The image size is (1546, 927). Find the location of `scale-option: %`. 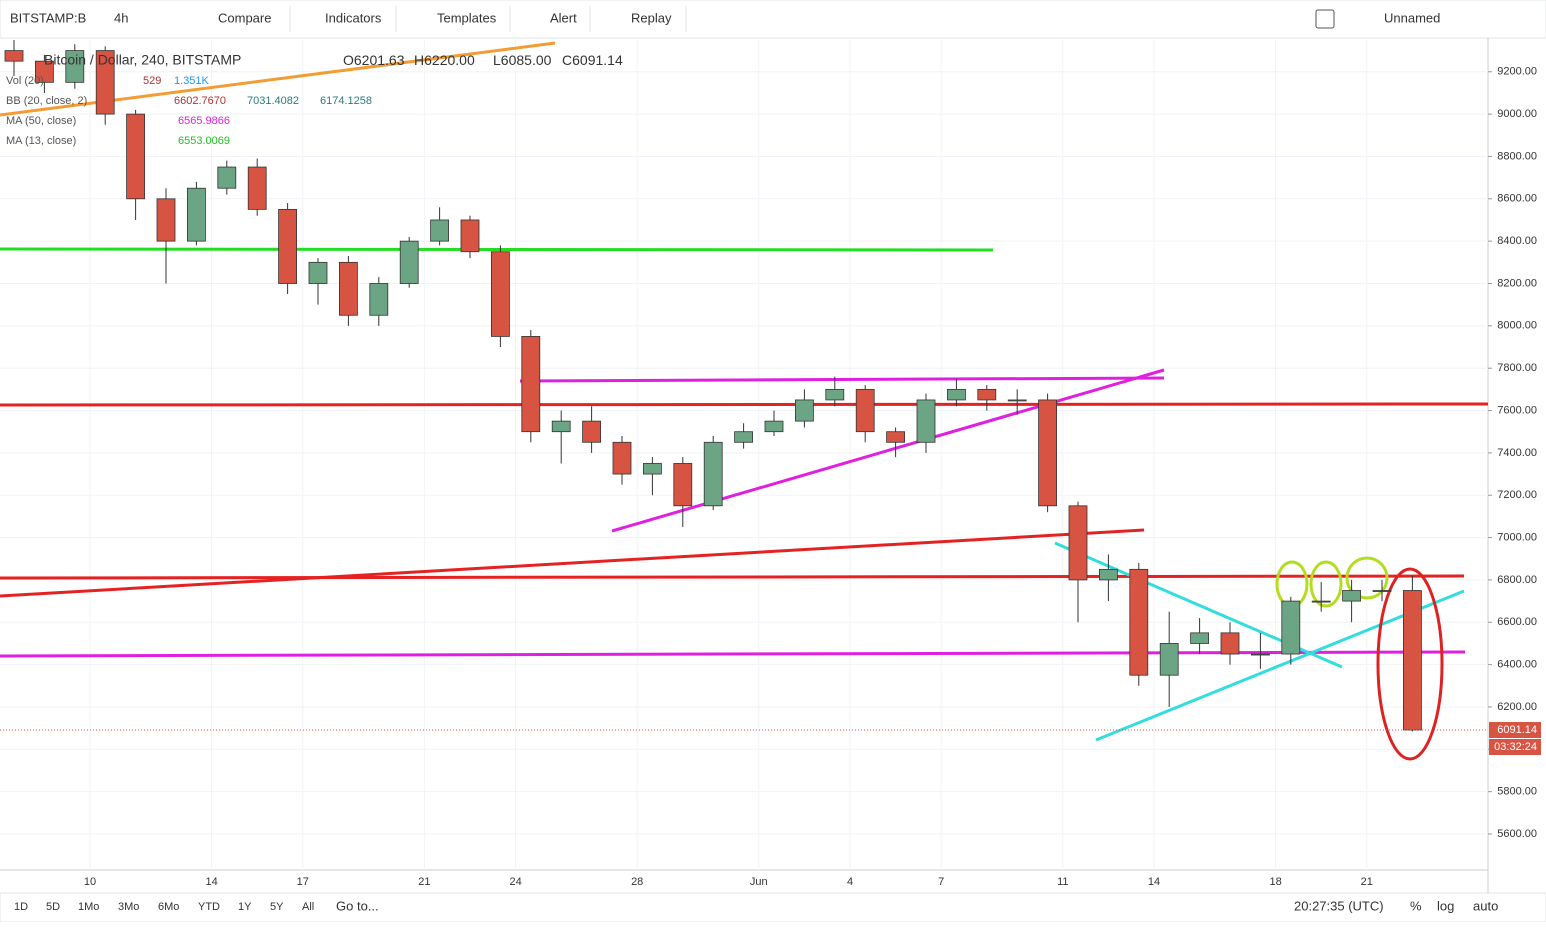

scale-option: % is located at coordinates (1416, 905).